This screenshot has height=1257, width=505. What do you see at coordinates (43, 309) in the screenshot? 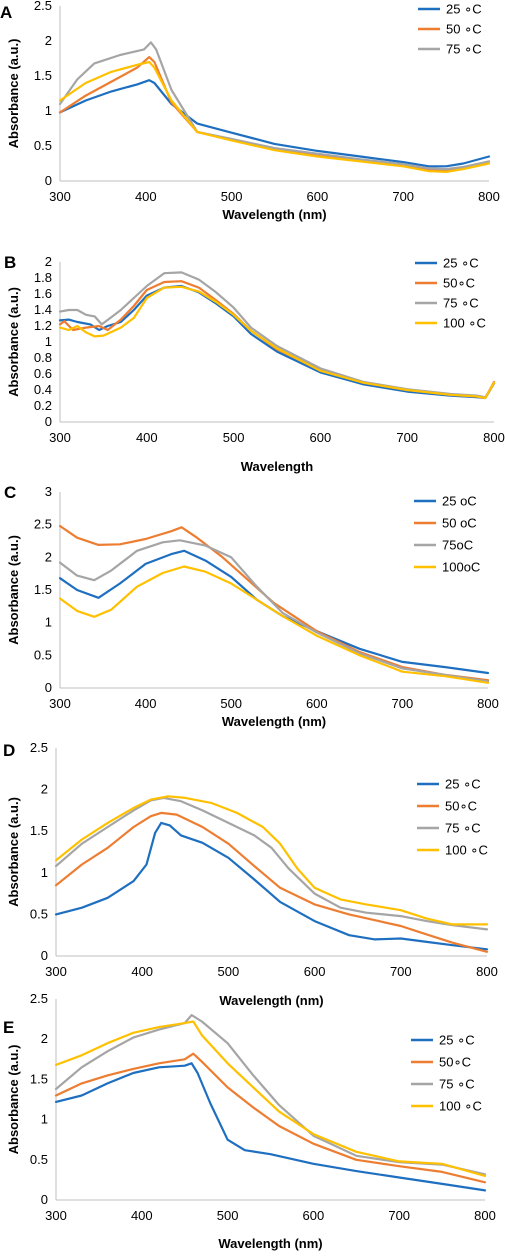
I see `y-tick-label: 1.4` at bounding box center [43, 309].